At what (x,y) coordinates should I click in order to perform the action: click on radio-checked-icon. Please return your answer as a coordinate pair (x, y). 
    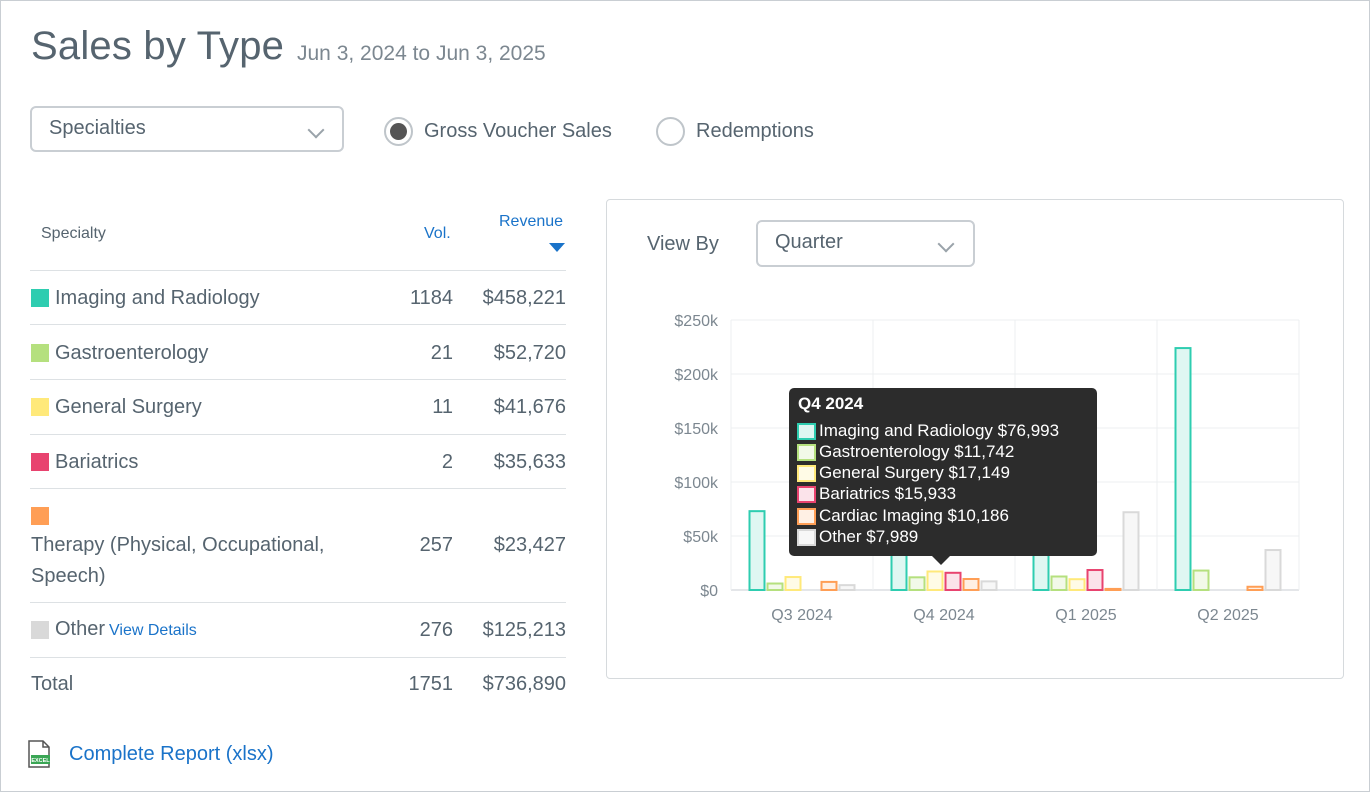
    Looking at the image, I should click on (398, 131).